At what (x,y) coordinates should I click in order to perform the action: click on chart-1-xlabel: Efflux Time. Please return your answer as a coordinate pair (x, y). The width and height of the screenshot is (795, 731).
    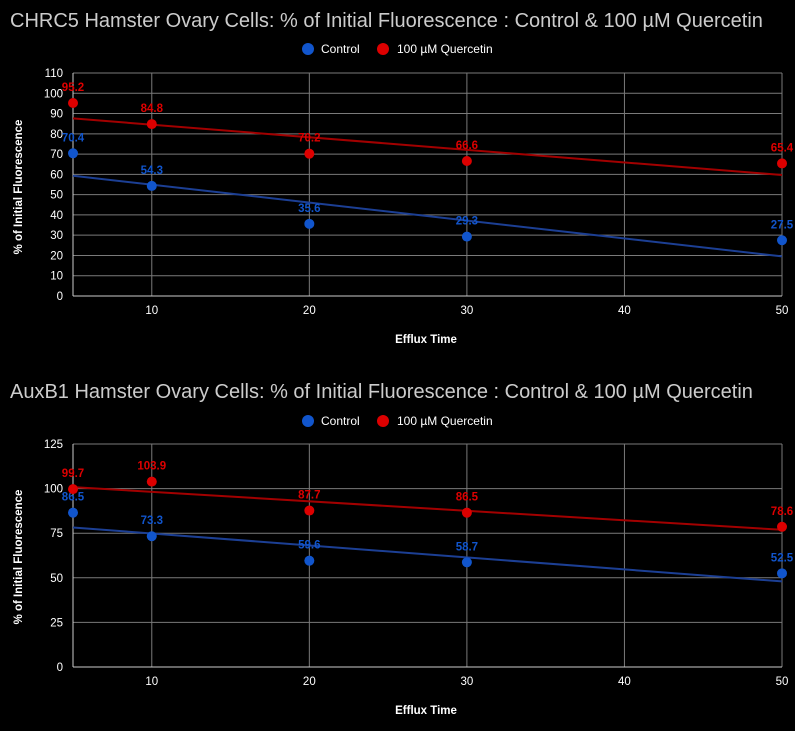
    Looking at the image, I should click on (426, 340).